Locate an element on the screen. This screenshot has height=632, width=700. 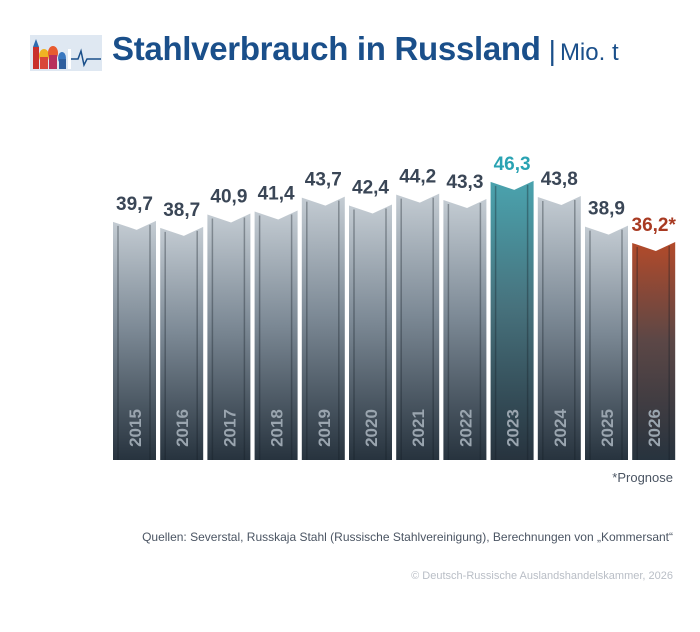
bar-2025 is located at coordinates (606, 342).